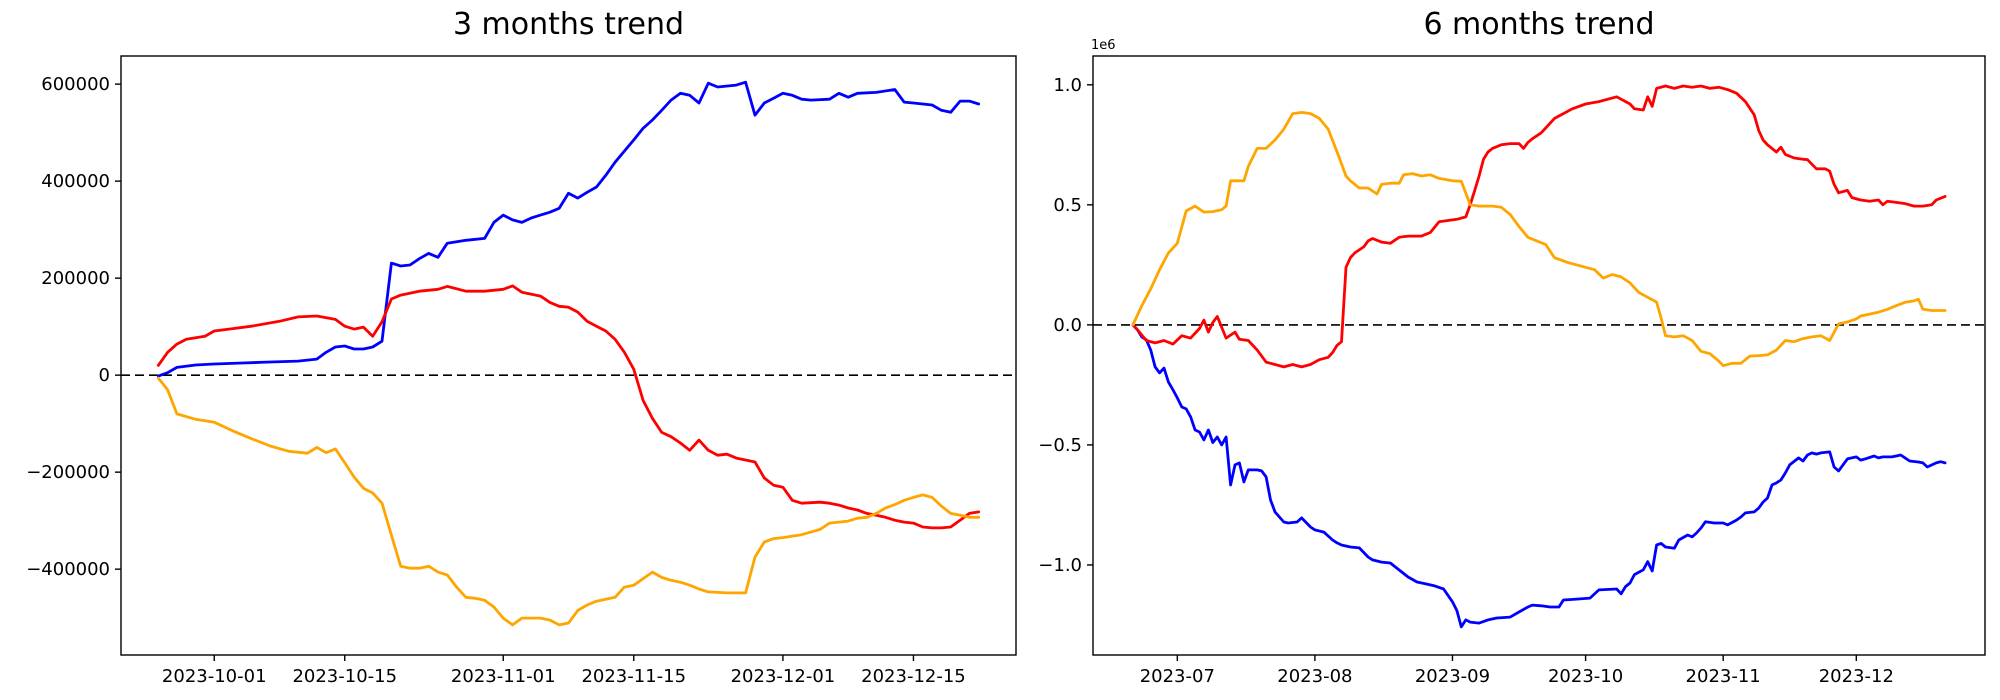 Image resolution: width=2000 pixels, height=700 pixels. I want to click on x-tick-label: 2023-12-15, so click(913, 676).